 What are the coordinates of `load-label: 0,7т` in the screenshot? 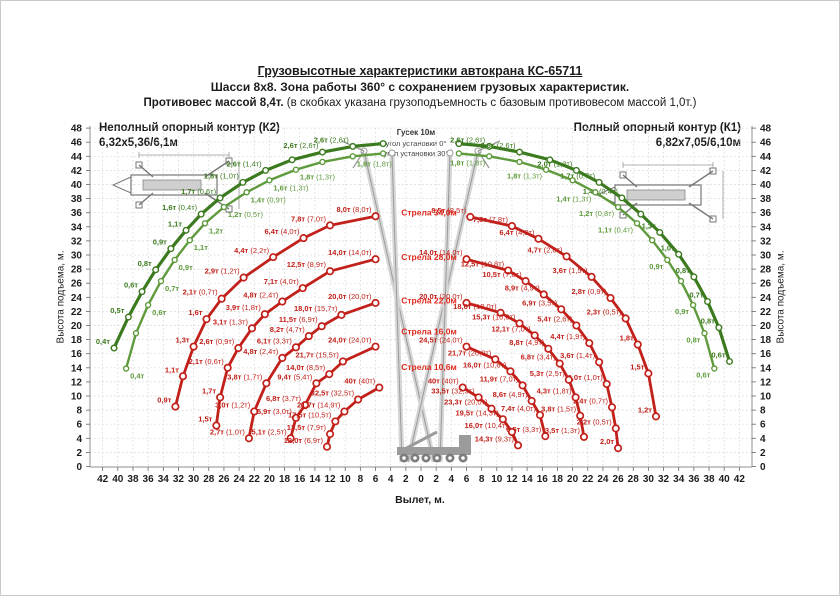 It's located at (696, 295).